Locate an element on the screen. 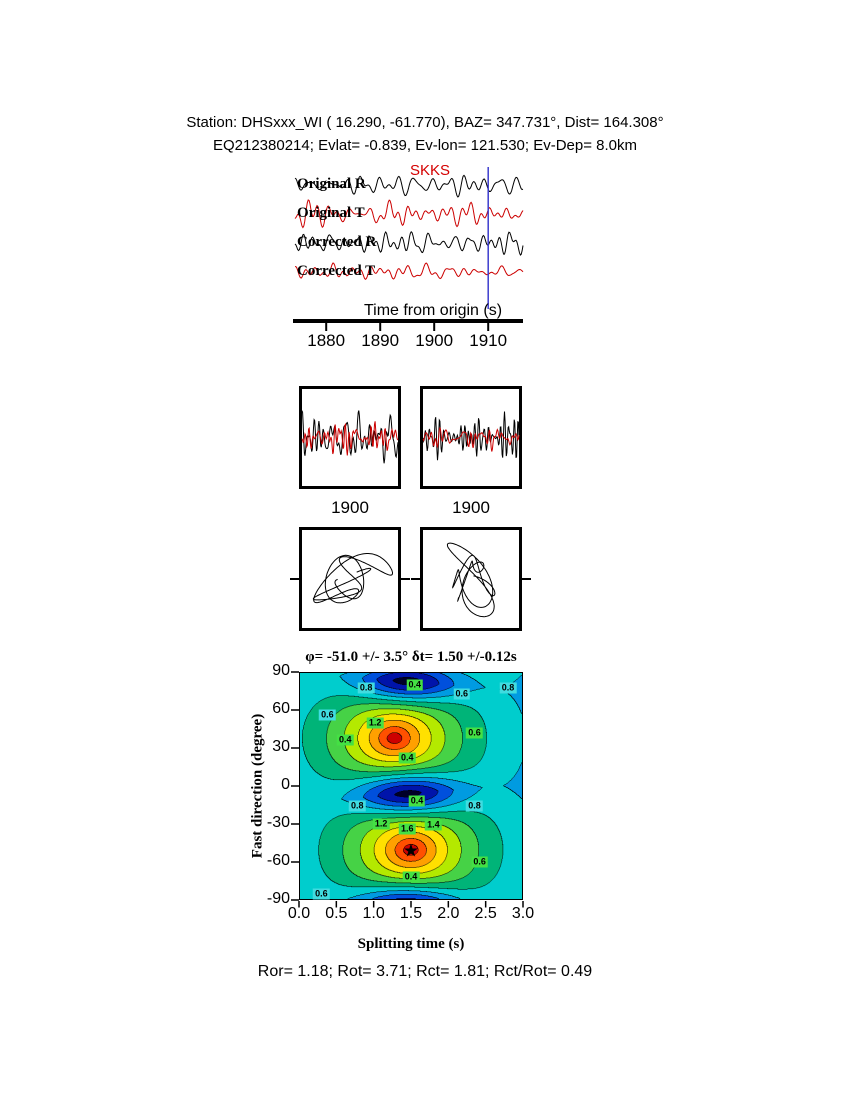  time-tick-1890: 1890 is located at coordinates (380, 340).